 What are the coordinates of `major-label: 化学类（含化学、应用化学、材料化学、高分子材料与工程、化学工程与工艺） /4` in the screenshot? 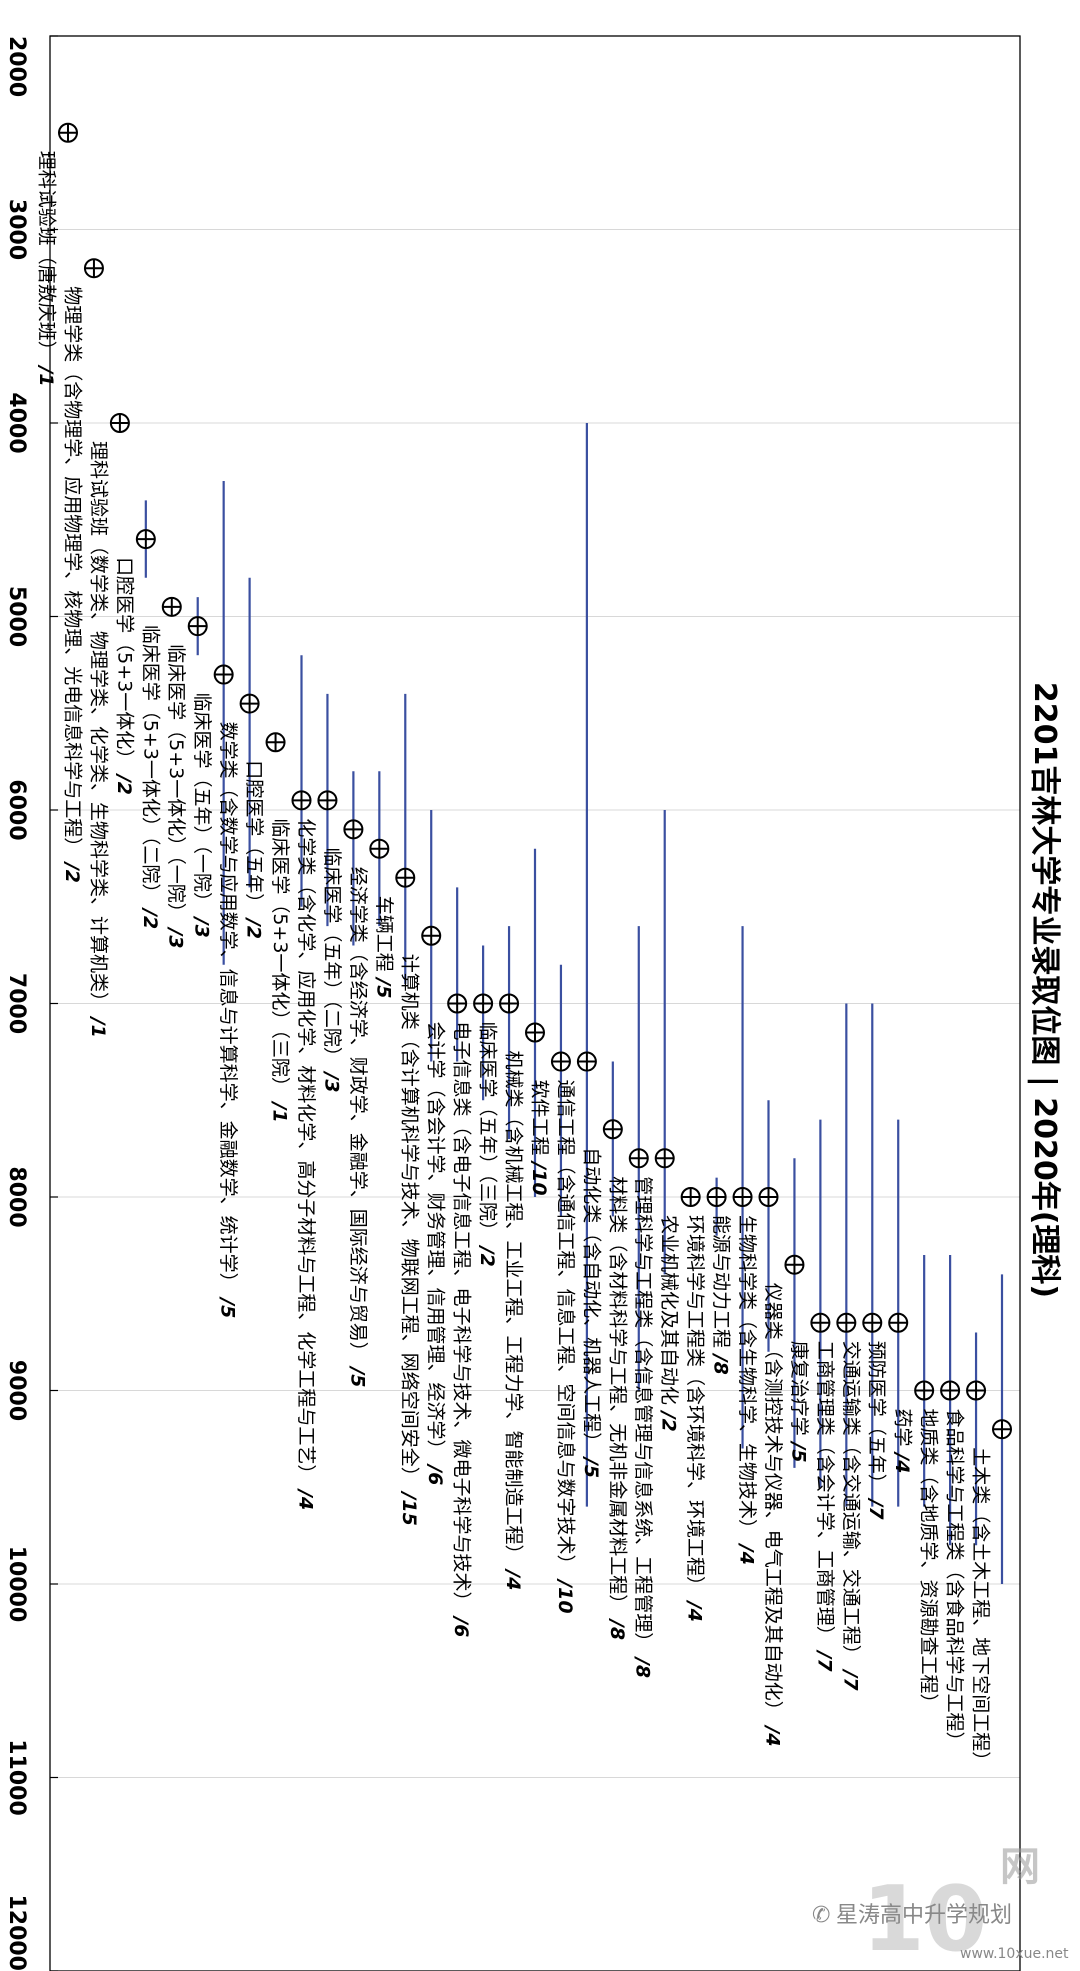 It's located at (306, 1164).